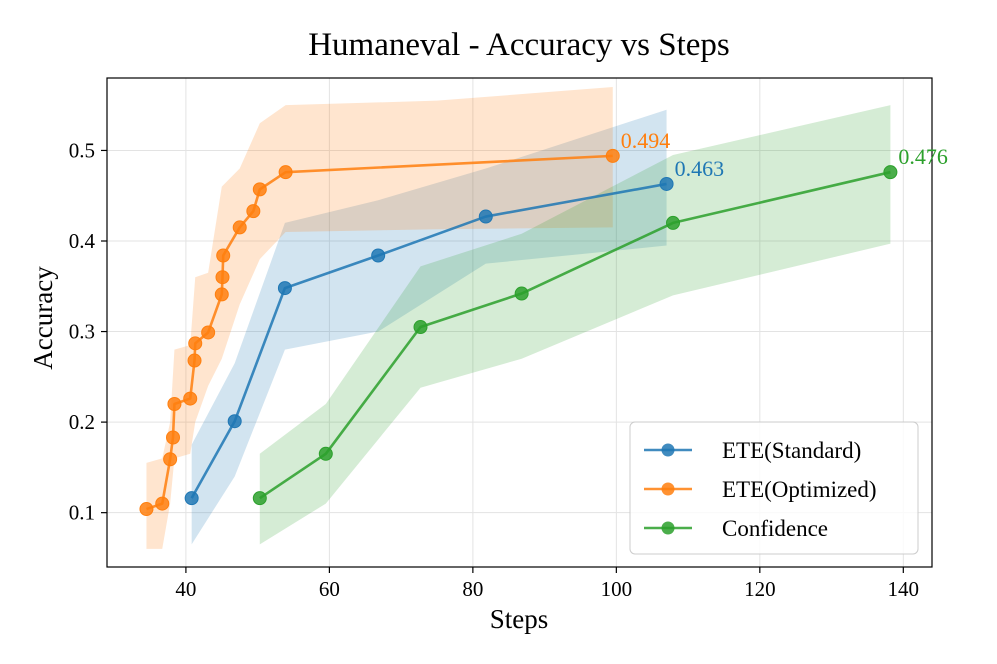  I want to click on x-tick-label: 140, so click(904, 589).